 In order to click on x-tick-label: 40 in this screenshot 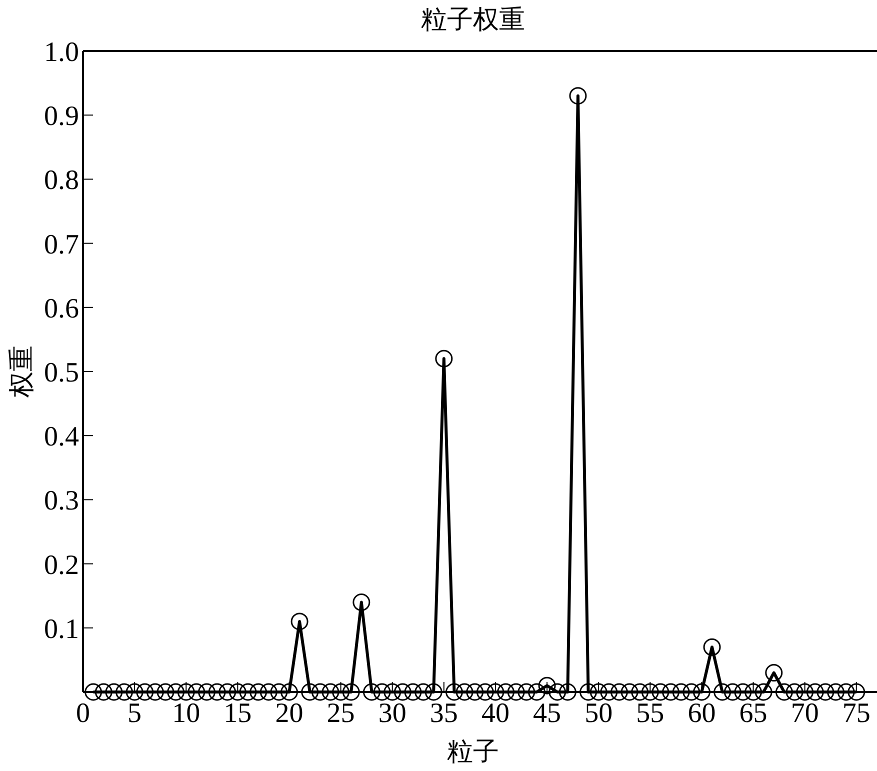, I will do `click(495, 713)`.